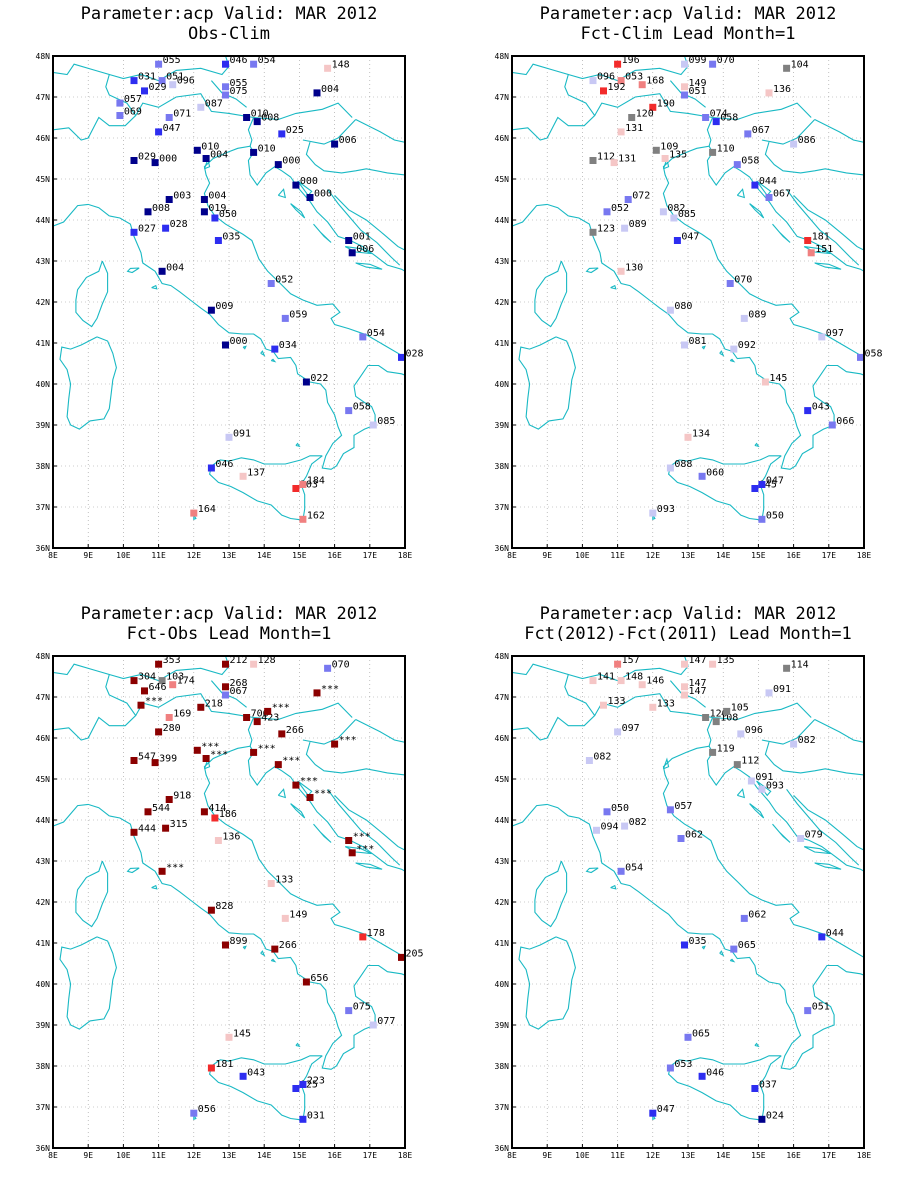 The height and width of the screenshot is (1204, 920). What do you see at coordinates (370, 1155) in the screenshot?
I see `lon-tick-label: 17E` at bounding box center [370, 1155].